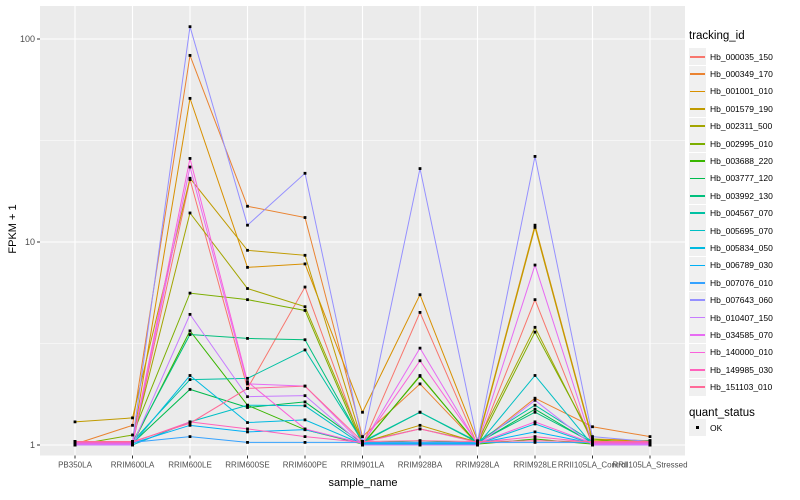 The width and height of the screenshot is (800, 500). What do you see at coordinates (478, 465) in the screenshot?
I see `x-tick-label: RRIM928LA` at bounding box center [478, 465].